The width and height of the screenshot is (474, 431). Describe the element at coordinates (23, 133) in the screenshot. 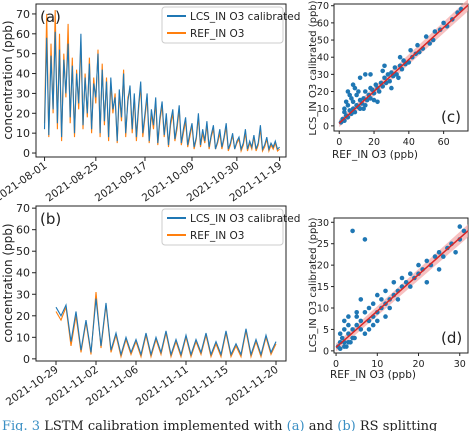

I see `panel-a-y-tick-label: 10` at that location.